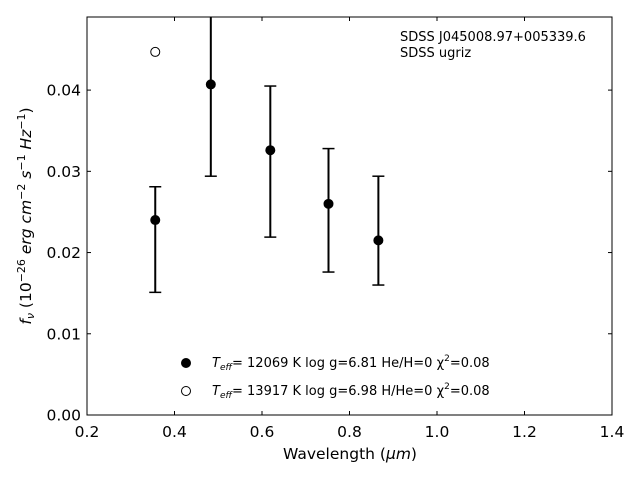  What do you see at coordinates (155, 51) in the screenshot?
I see `data-point-open` at bounding box center [155, 51].